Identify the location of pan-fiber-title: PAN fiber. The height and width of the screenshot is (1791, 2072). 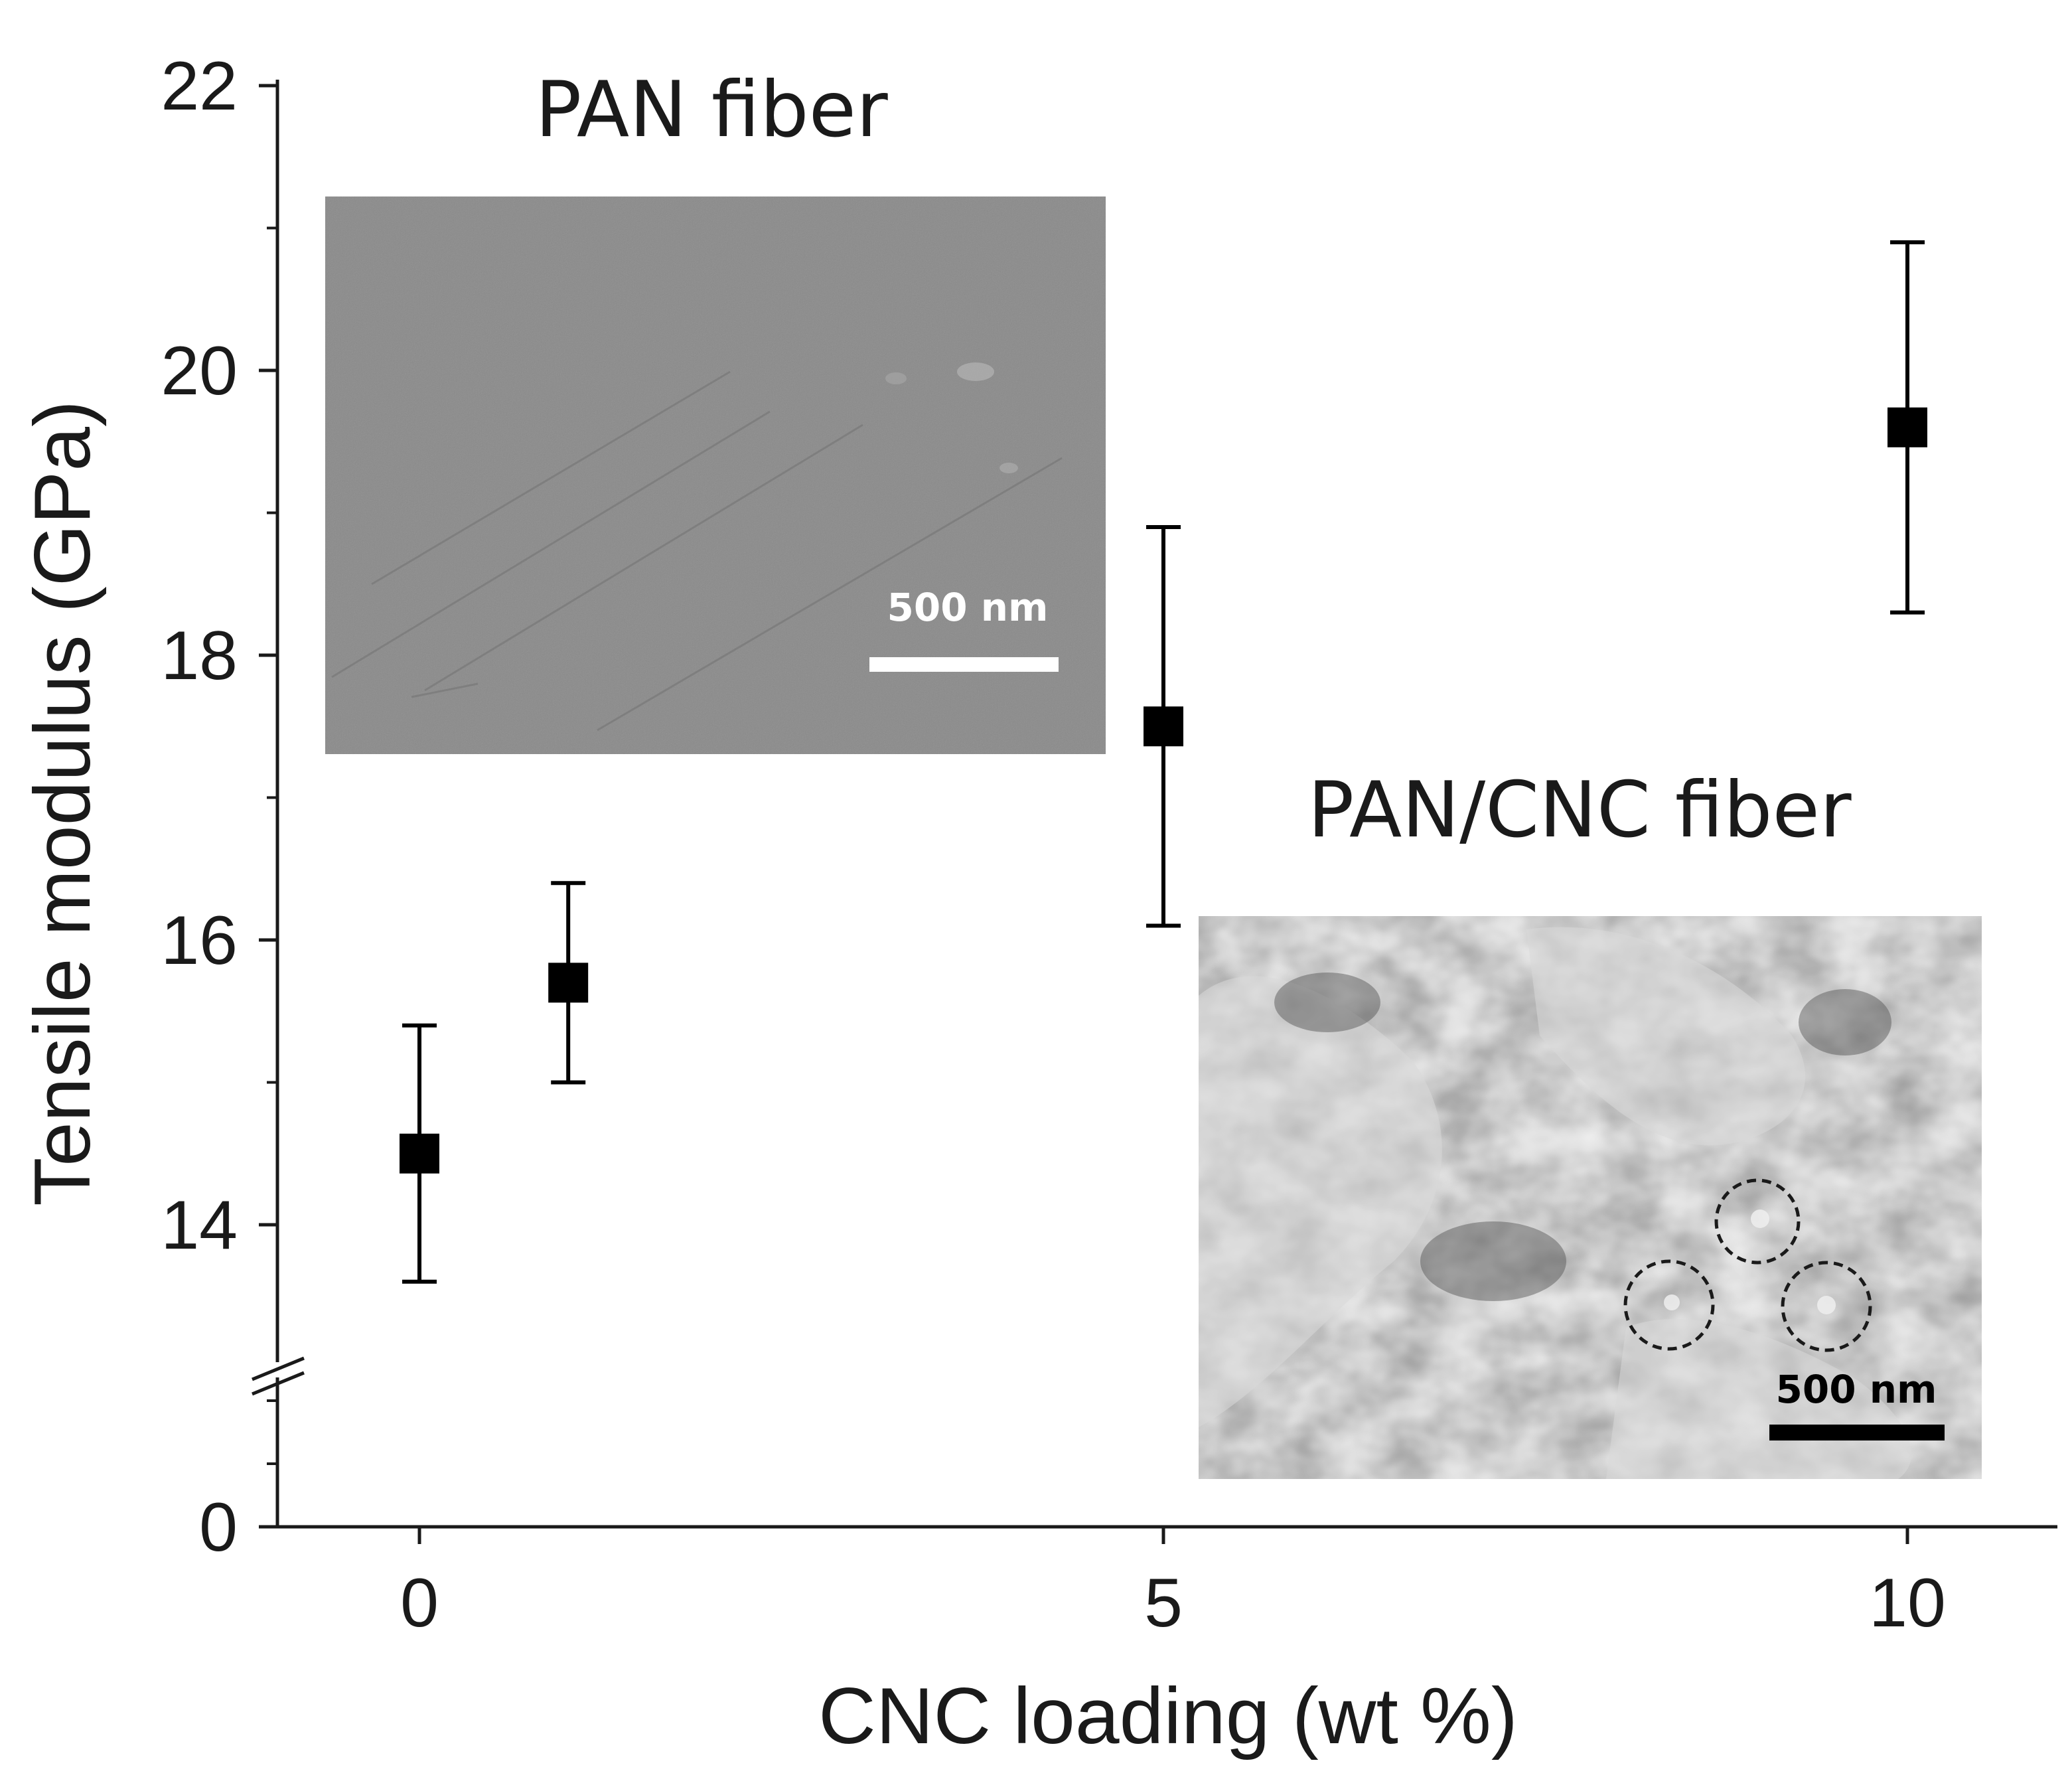
(712, 110).